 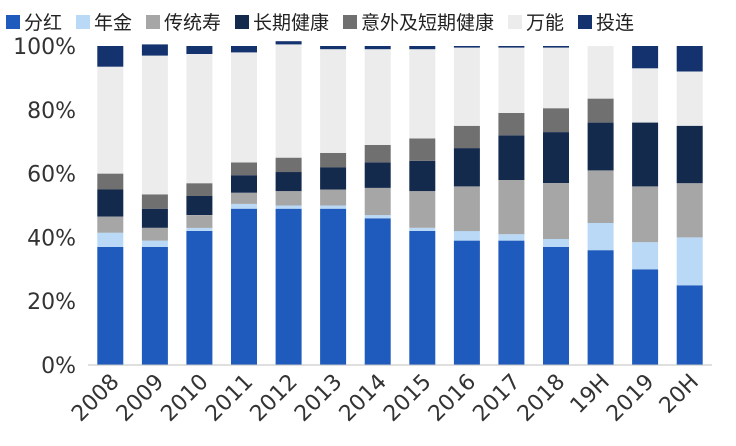 I want to click on x-tick-label: 2013, so click(x=318, y=398).